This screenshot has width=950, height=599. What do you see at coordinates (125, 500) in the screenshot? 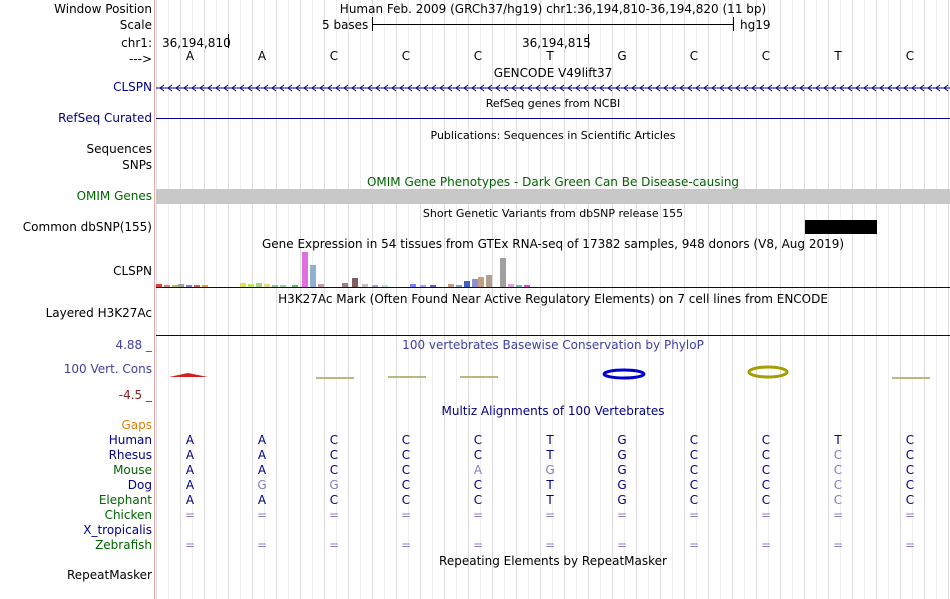
I see `species-label-4: Elephant` at bounding box center [125, 500].